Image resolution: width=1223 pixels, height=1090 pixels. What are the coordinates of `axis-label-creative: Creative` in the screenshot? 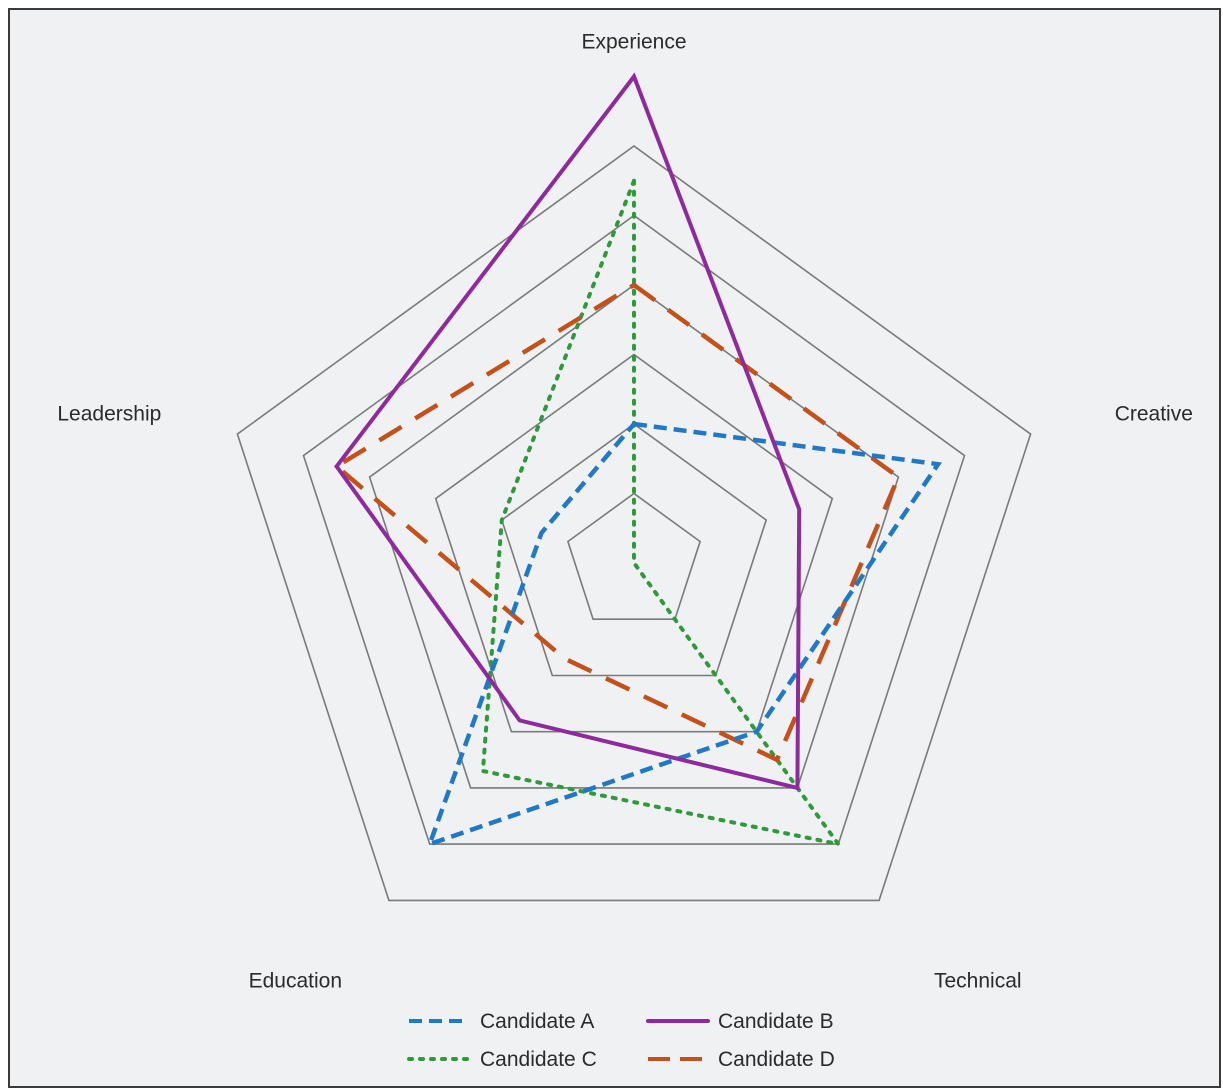 It's located at (1154, 414).